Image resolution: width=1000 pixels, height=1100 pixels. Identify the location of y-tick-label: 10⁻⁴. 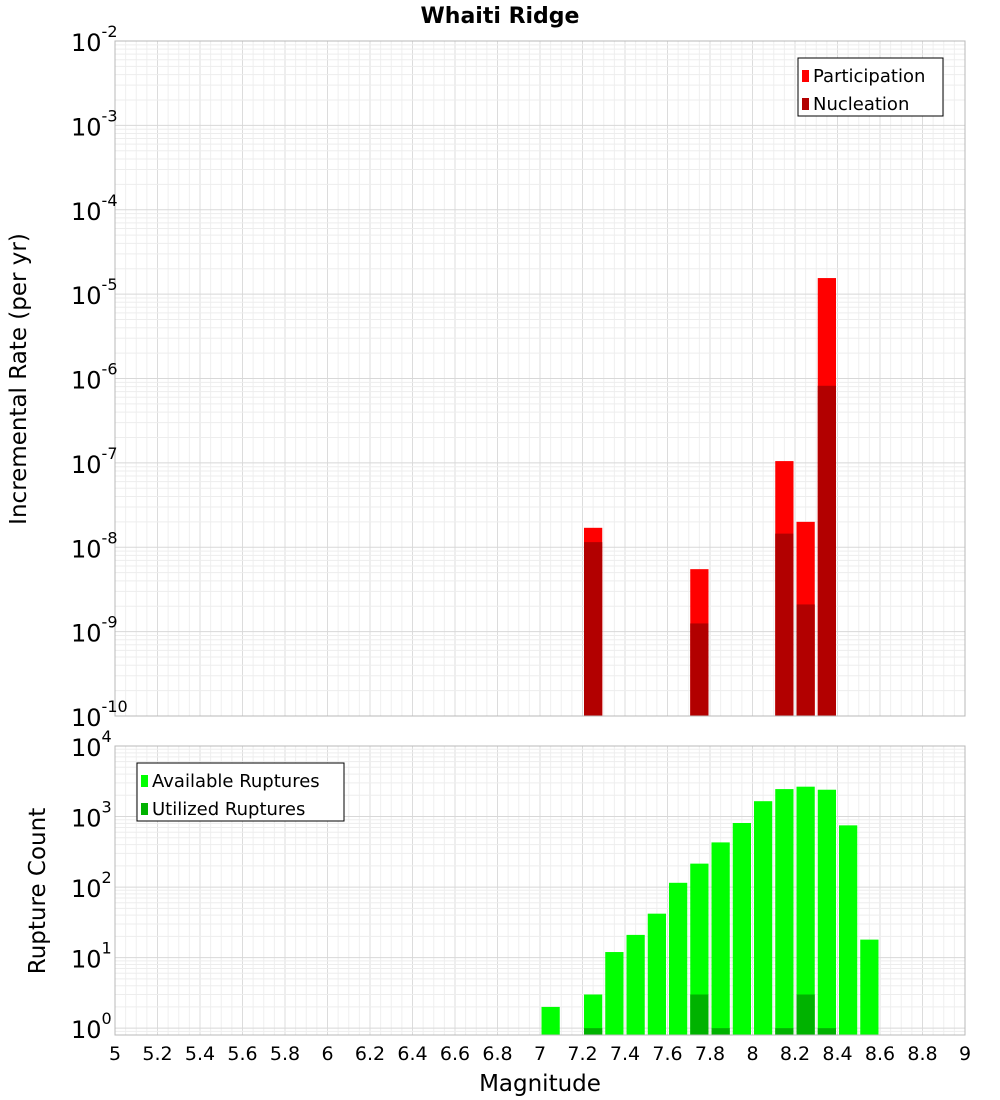
(94, 208).